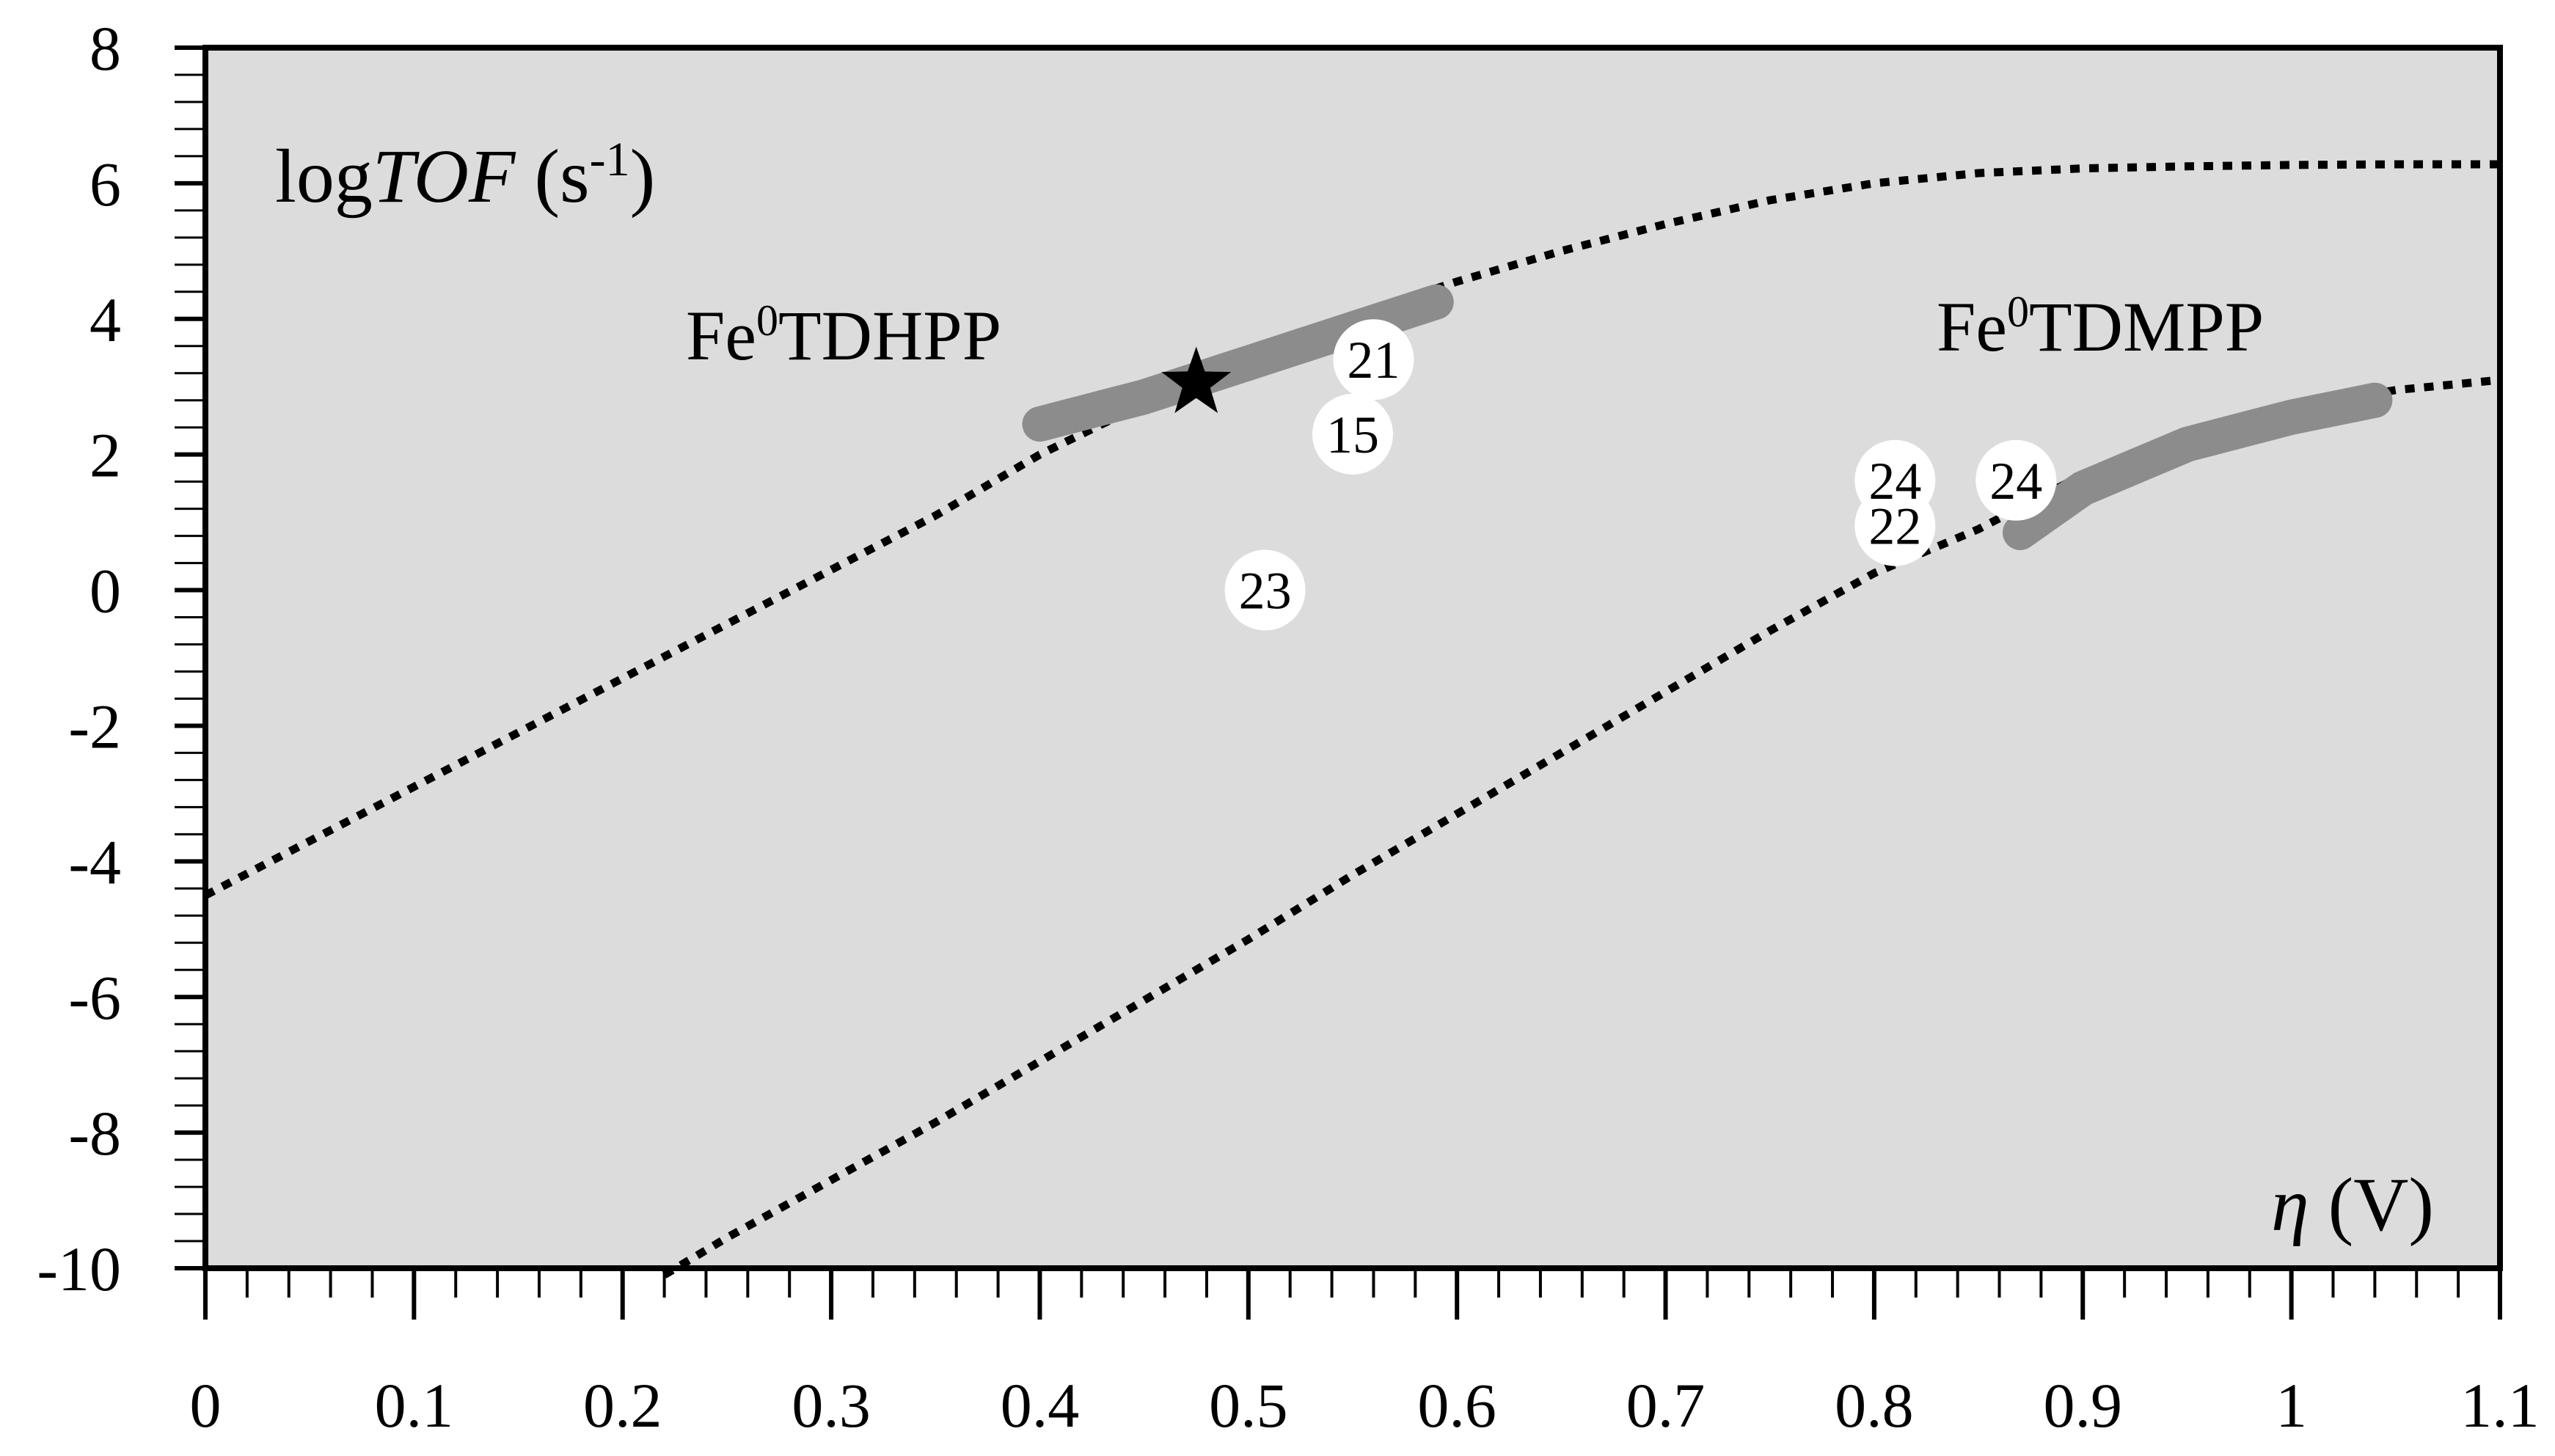 This screenshot has width=2555, height=1456. I want to click on x-tick-label: 0.2, so click(622, 1406).